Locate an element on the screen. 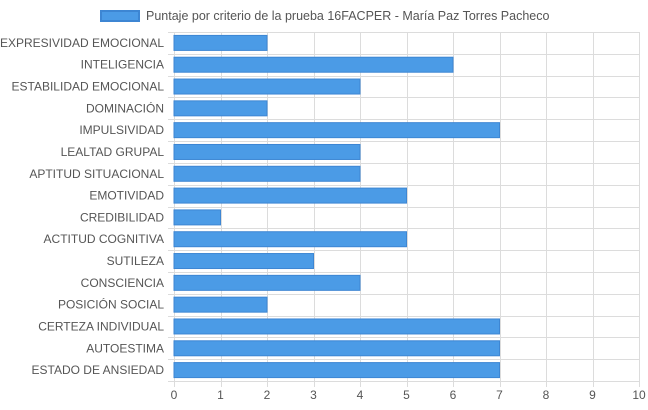 This screenshot has width=648, height=410. y-tick-label: EMOTIVIDAD is located at coordinates (126, 196).